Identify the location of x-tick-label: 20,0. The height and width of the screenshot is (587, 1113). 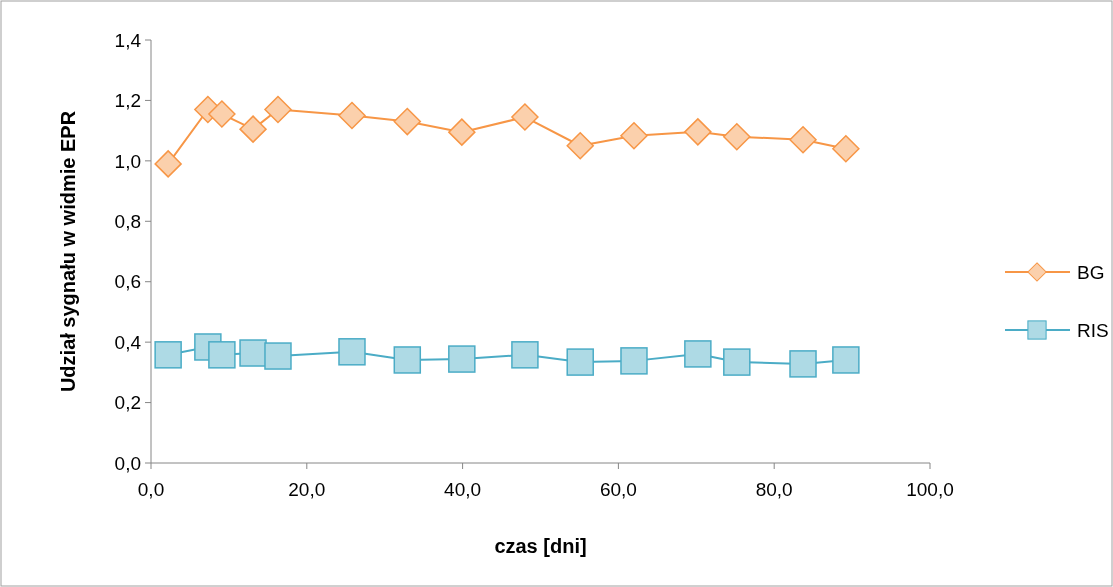
(307, 489).